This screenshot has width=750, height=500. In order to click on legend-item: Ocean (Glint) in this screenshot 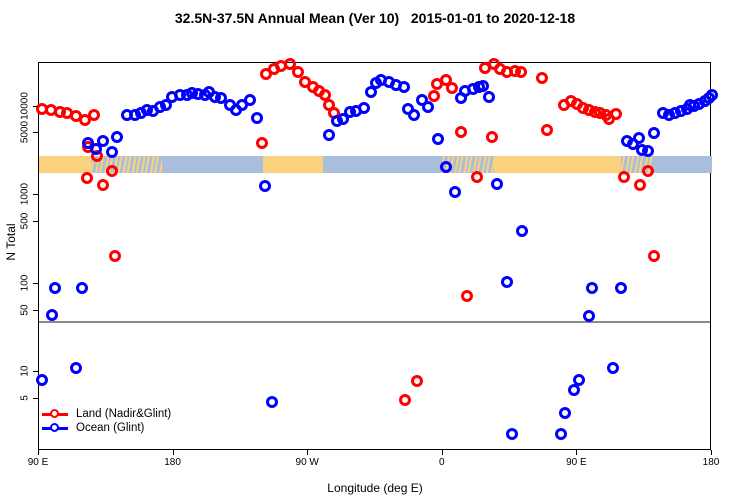, I will do `click(106, 428)`.